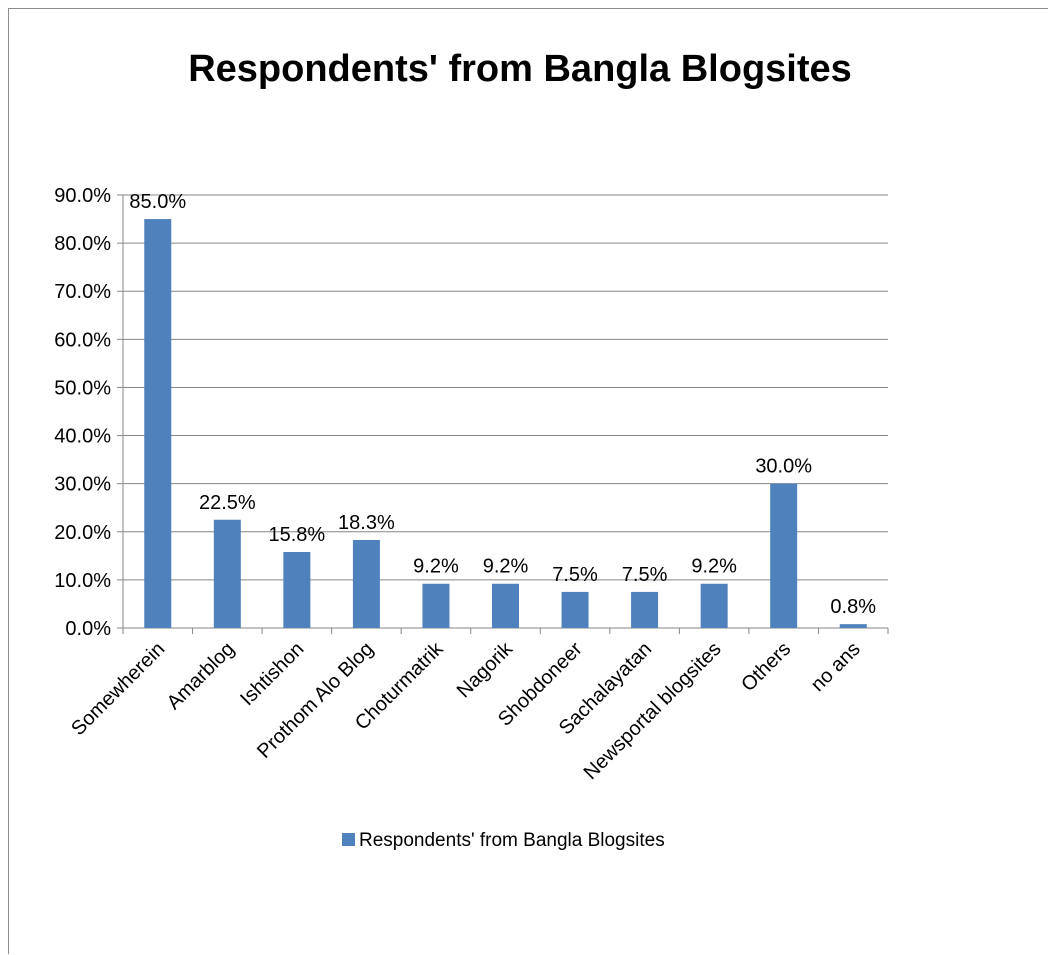 This screenshot has height=955, width=1048. Describe the element at coordinates (766, 667) in the screenshot. I see `x-tick-label: Others` at that location.